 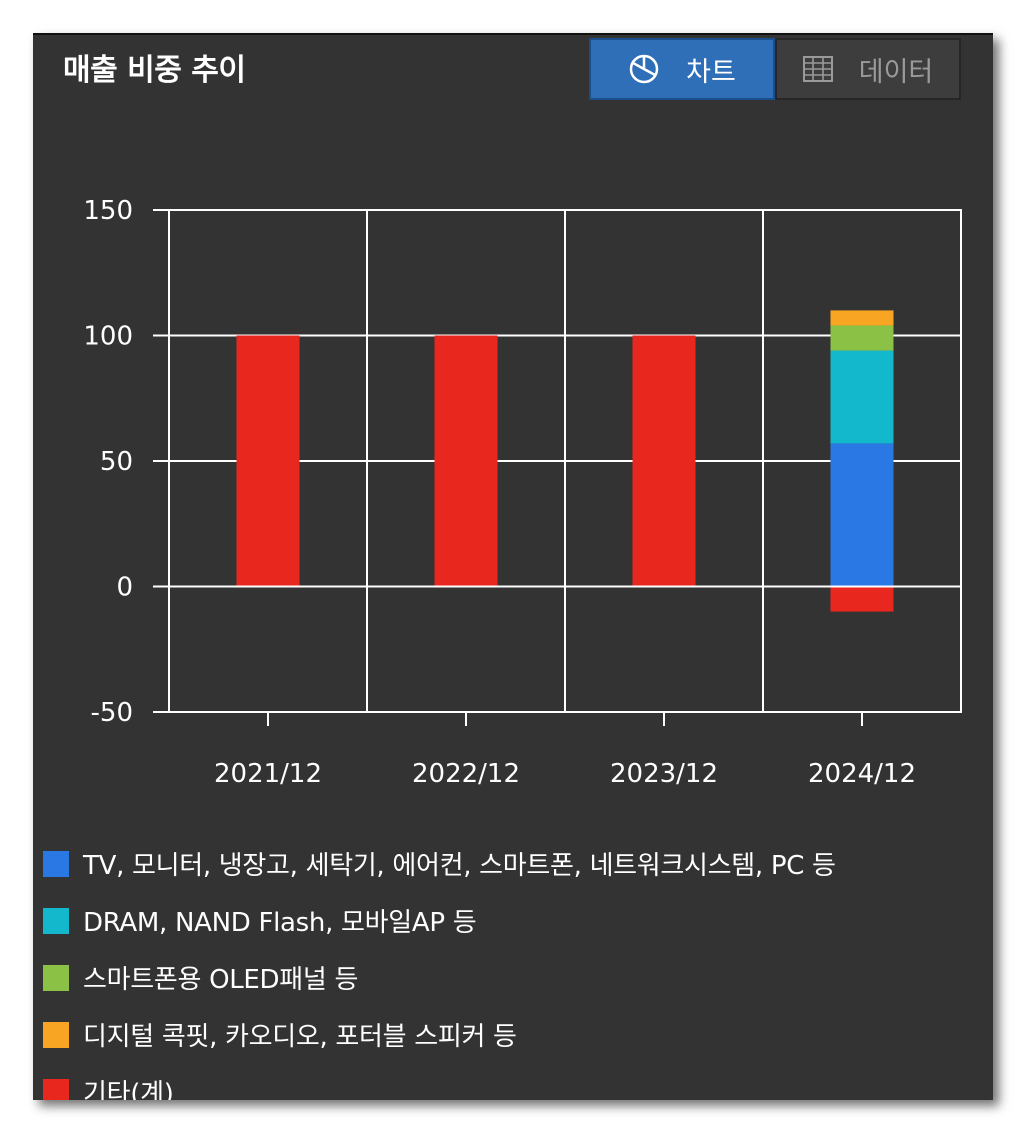 What do you see at coordinates (711, 72) in the screenshot?
I see `tab-chart-label: 차트` at bounding box center [711, 72].